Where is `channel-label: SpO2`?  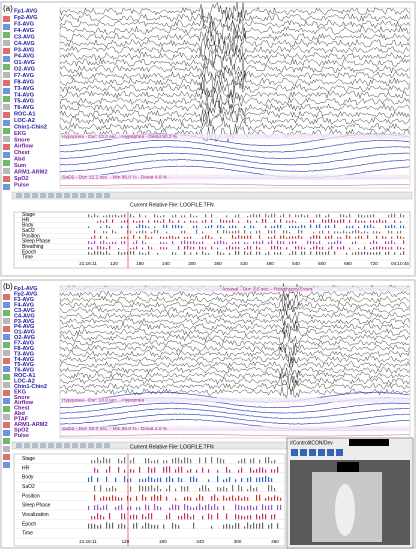
channel-label: SpO2 is located at coordinates (21, 430).